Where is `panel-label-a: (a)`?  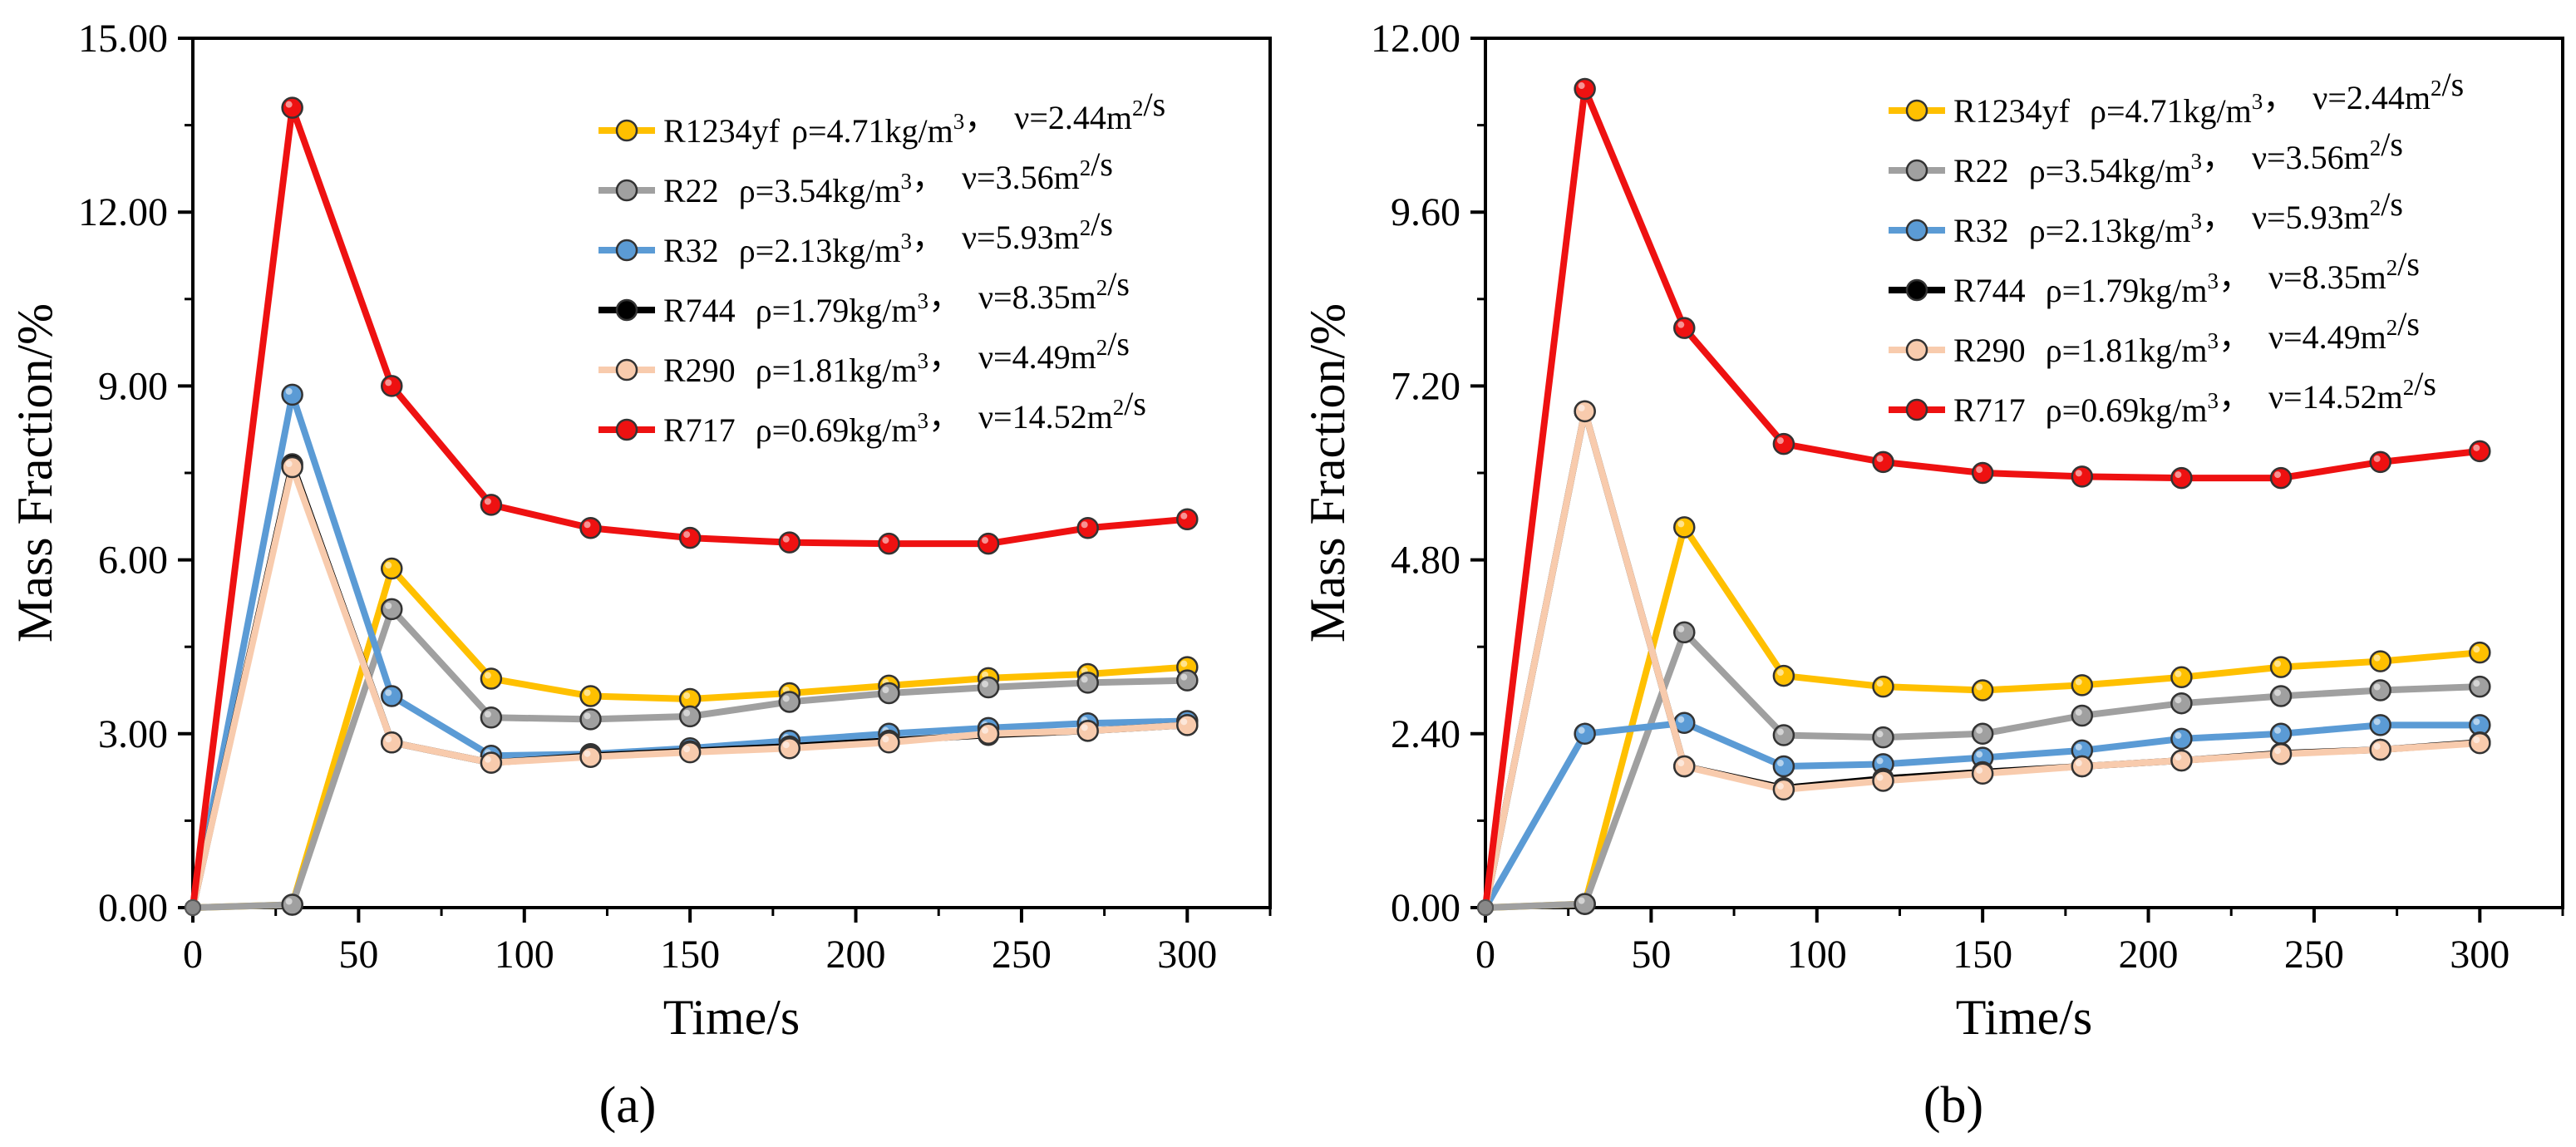 panel-label-a: (a) is located at coordinates (628, 1106).